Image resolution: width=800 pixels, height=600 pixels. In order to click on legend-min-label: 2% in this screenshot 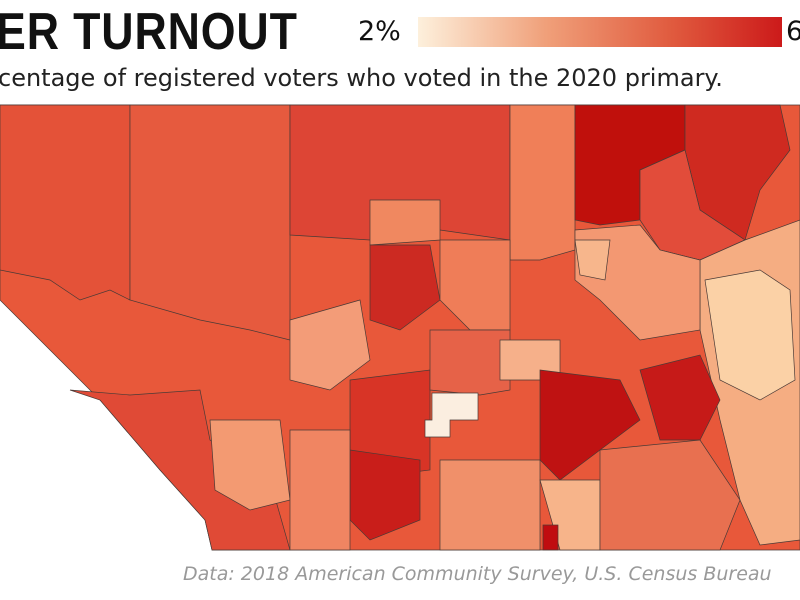, I will do `click(379, 31)`.